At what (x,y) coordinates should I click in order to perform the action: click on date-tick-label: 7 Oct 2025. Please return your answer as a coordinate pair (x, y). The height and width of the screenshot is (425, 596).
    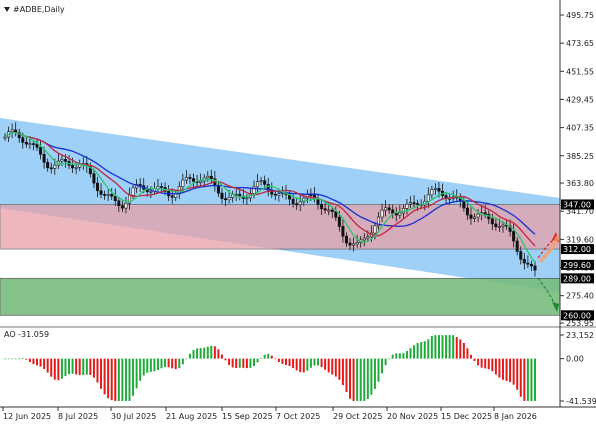
    Looking at the image, I should click on (298, 416).